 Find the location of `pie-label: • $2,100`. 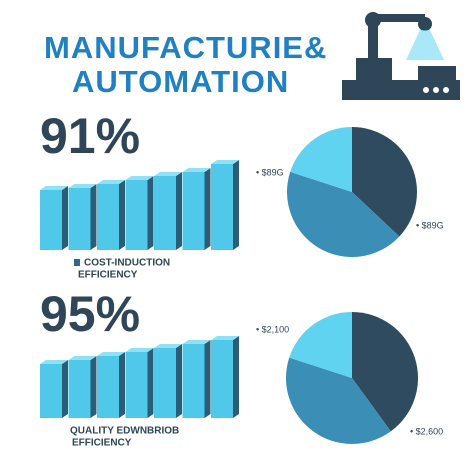

pie-label: • $2,100 is located at coordinates (272, 329).